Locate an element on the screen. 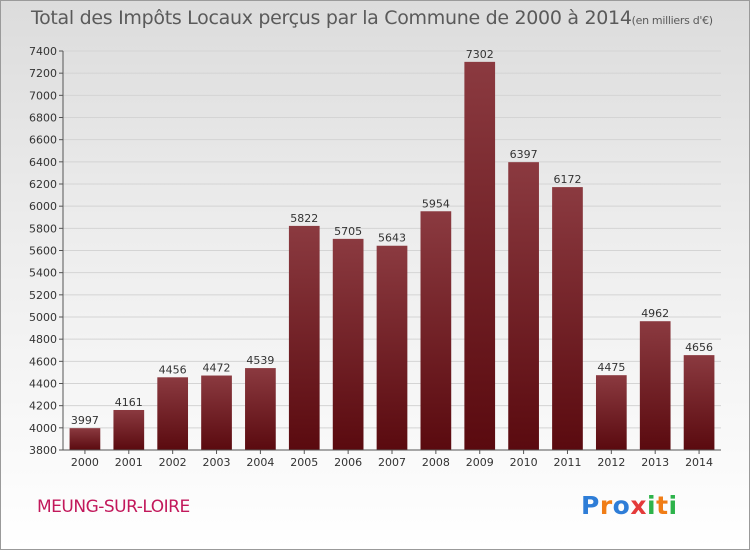  bar-value-label: 4656 is located at coordinates (699, 347).